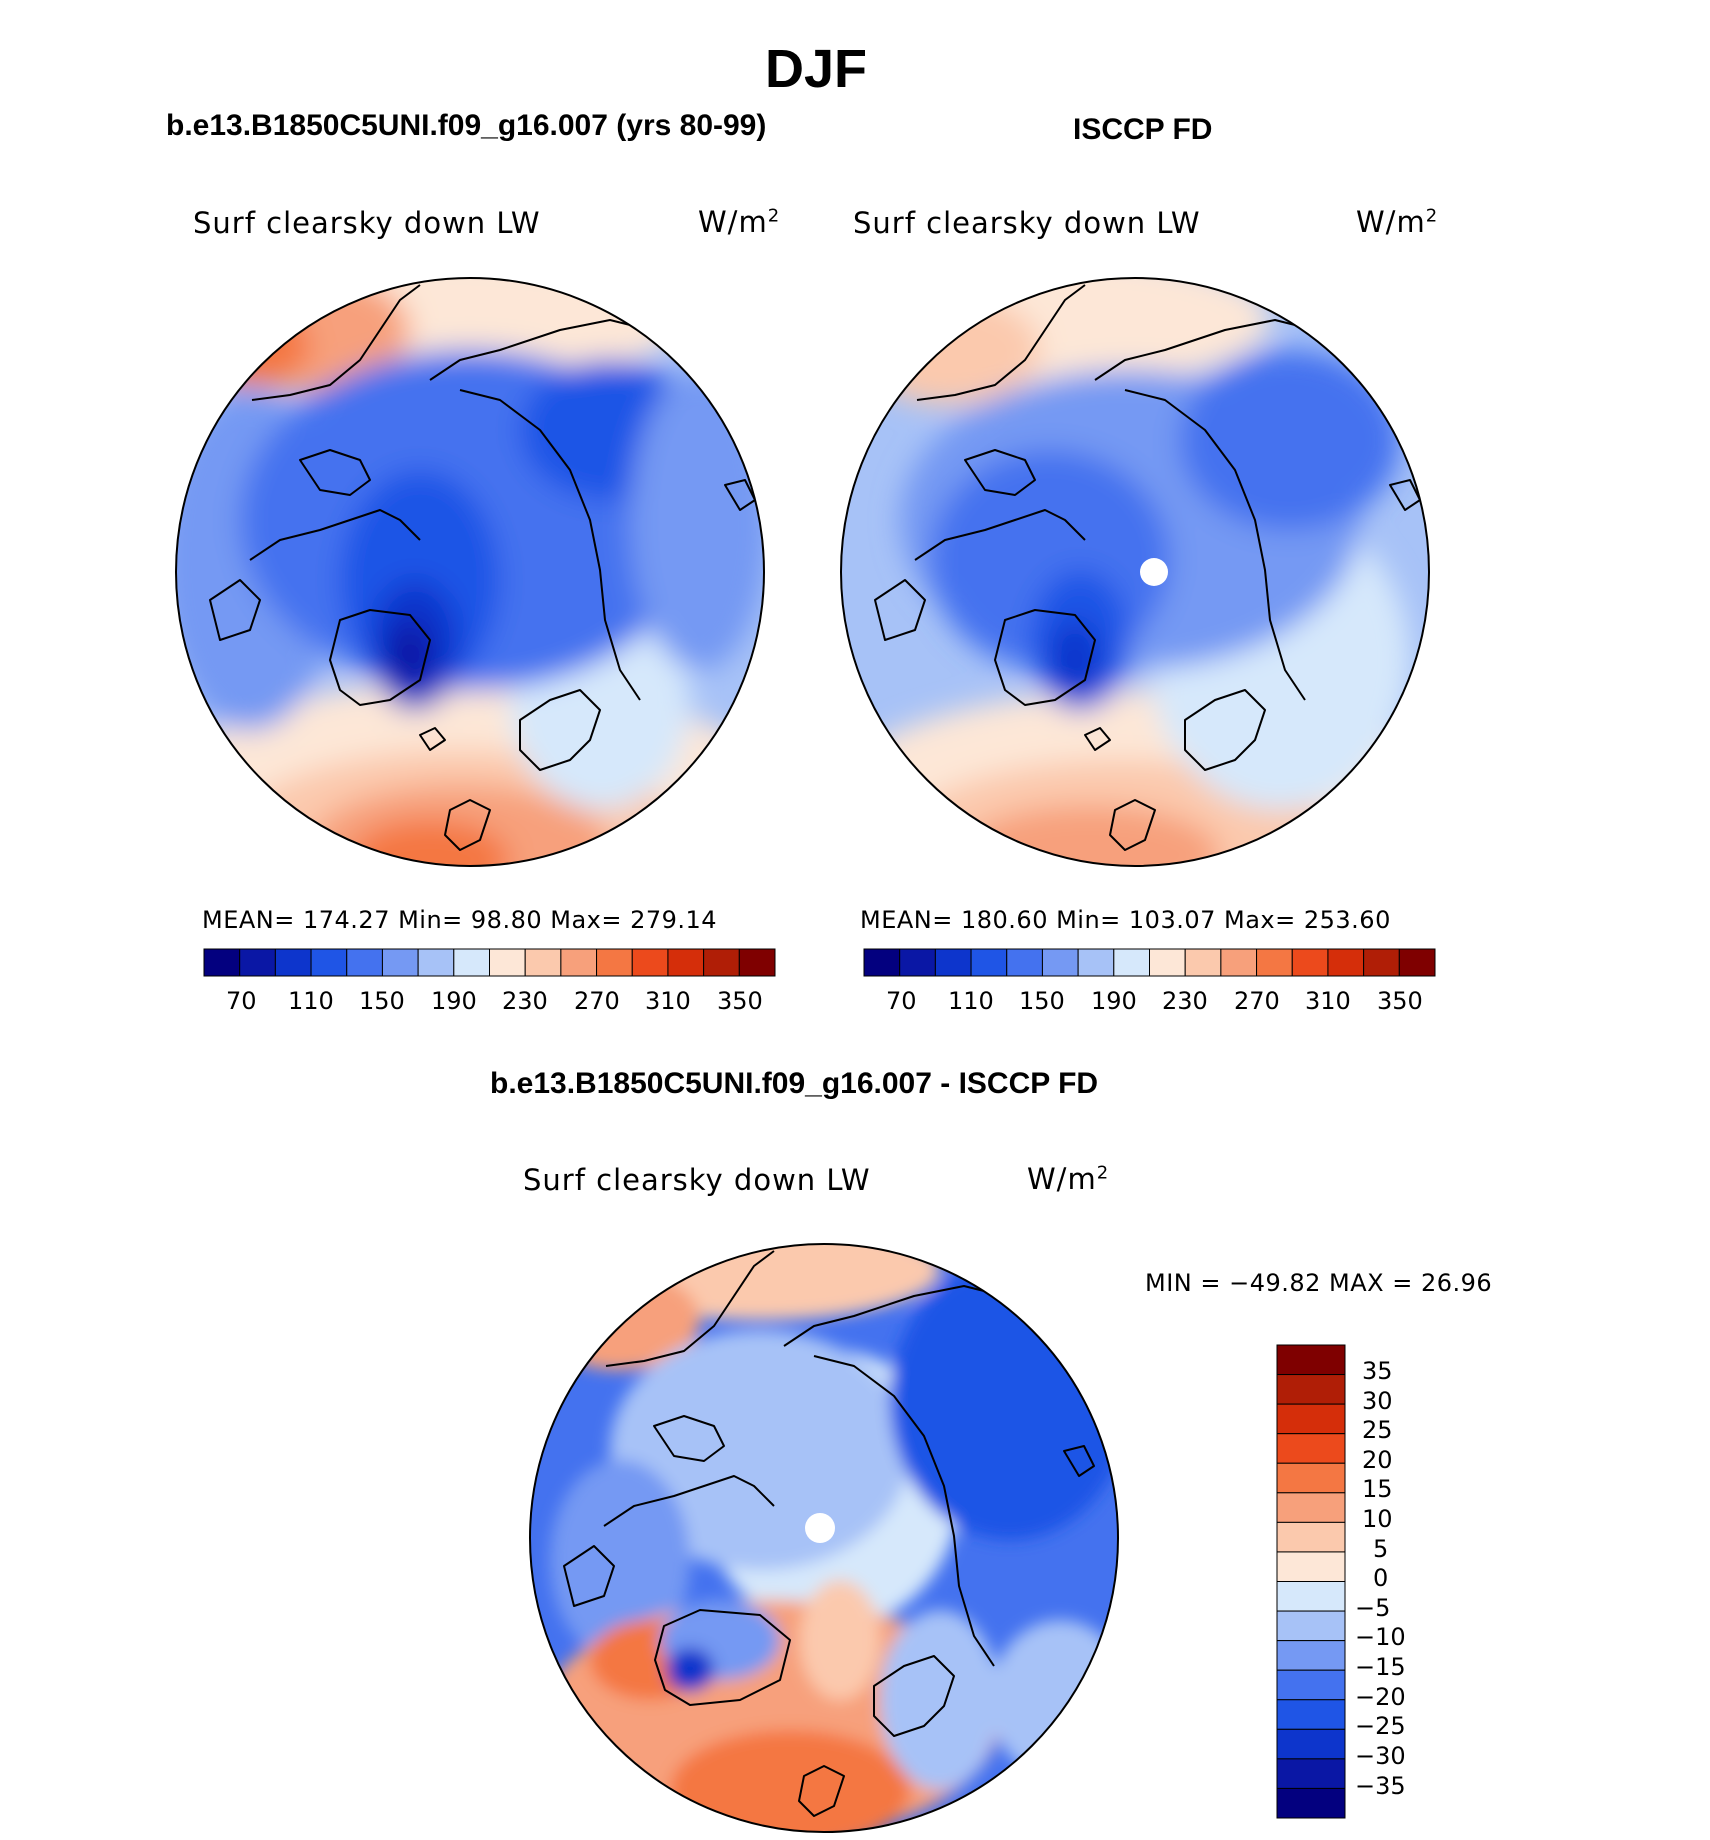  Describe the element at coordinates (697, 1180) in the screenshot. I see `panel-3-variable: Surf clearsky down LW` at that location.